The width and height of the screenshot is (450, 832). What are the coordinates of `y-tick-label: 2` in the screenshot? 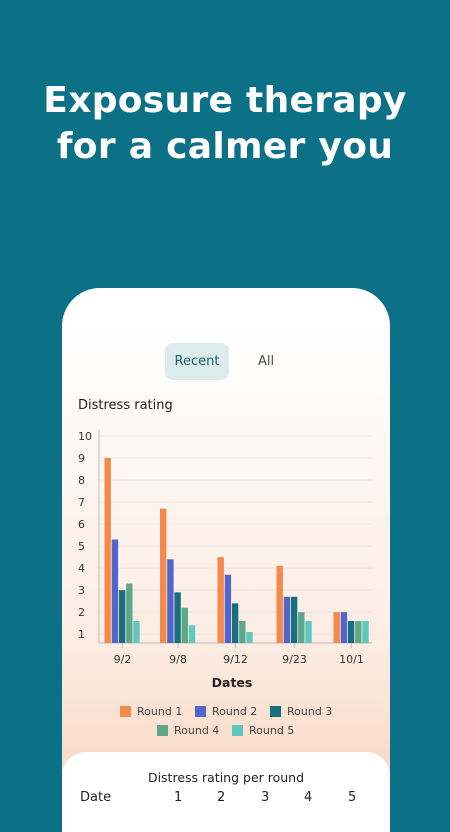 It's located at (81, 612).